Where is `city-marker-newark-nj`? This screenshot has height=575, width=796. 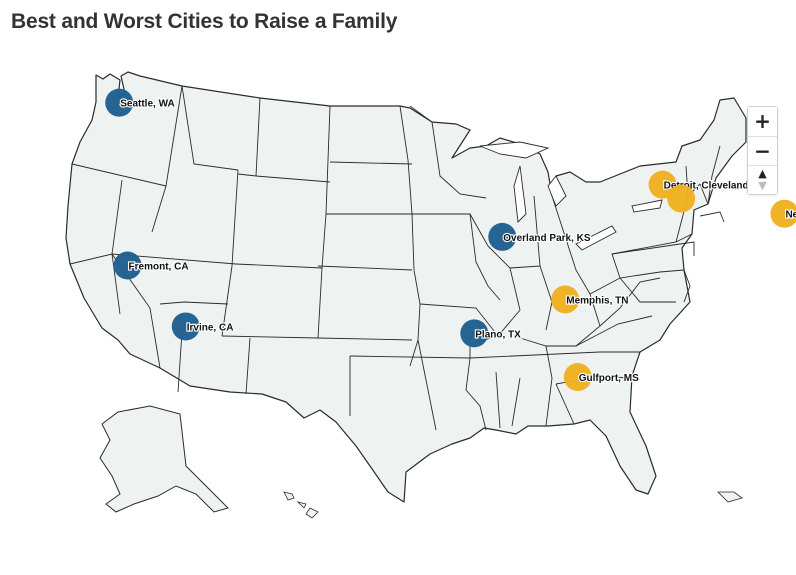
city-marker-newark-nj is located at coordinates (783, 213).